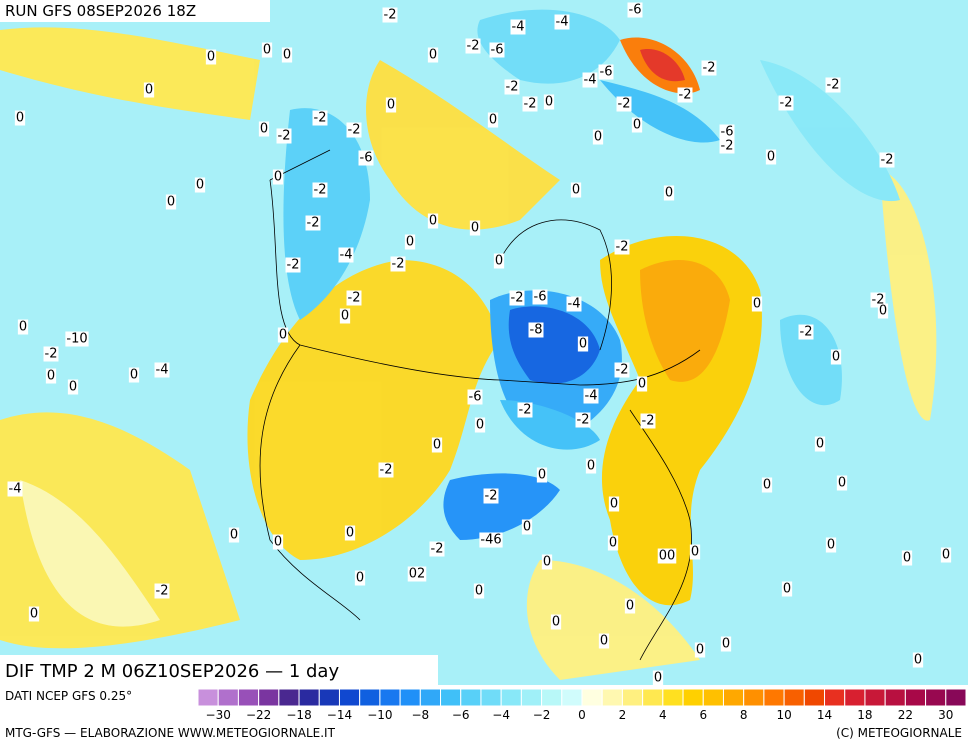  What do you see at coordinates (219, 670) in the screenshot?
I see `footer-title-box` at bounding box center [219, 670].